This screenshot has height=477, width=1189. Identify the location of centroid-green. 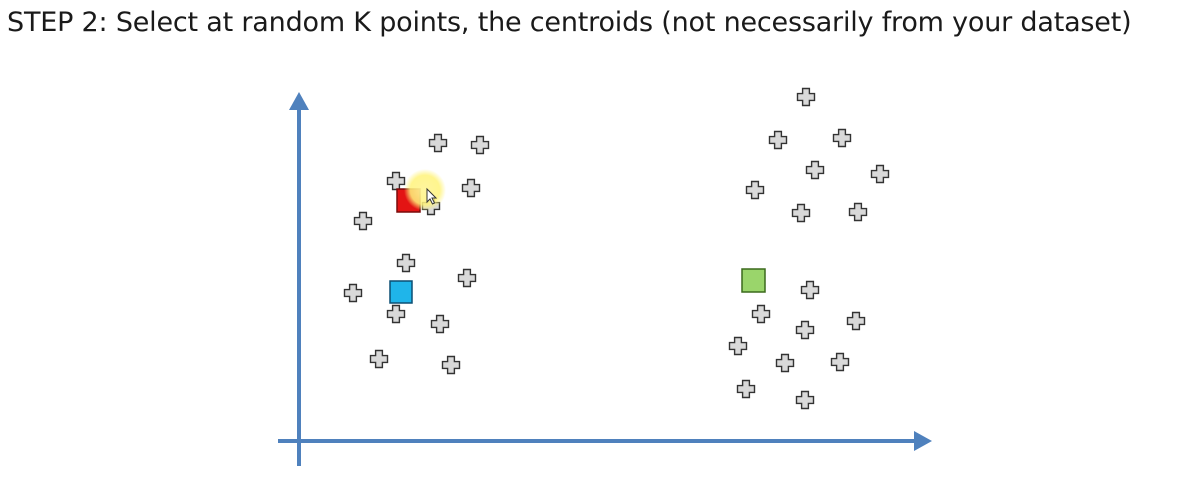
(753, 280).